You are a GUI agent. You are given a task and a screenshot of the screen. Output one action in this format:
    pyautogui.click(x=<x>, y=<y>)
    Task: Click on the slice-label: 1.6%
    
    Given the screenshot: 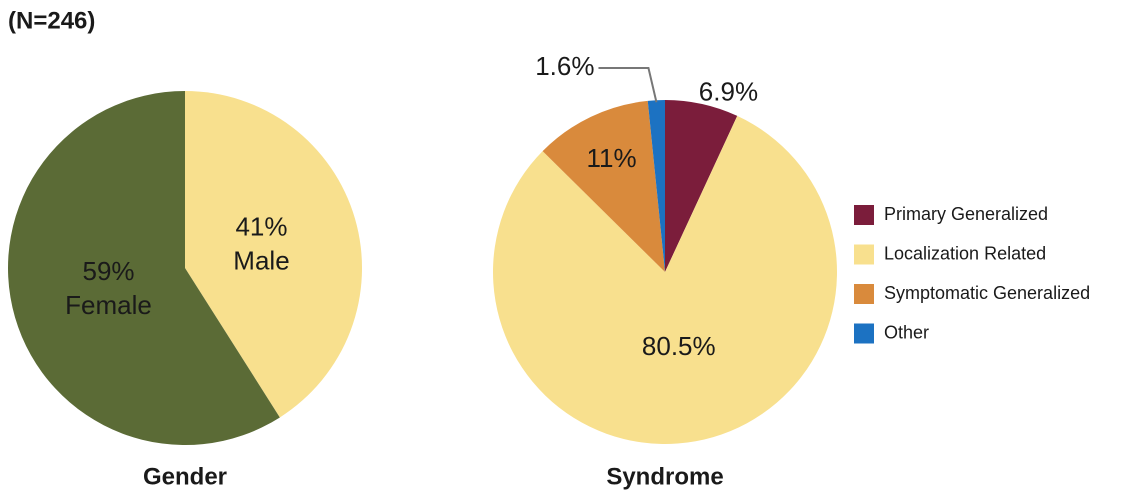 What is the action you would take?
    pyautogui.click(x=564, y=66)
    